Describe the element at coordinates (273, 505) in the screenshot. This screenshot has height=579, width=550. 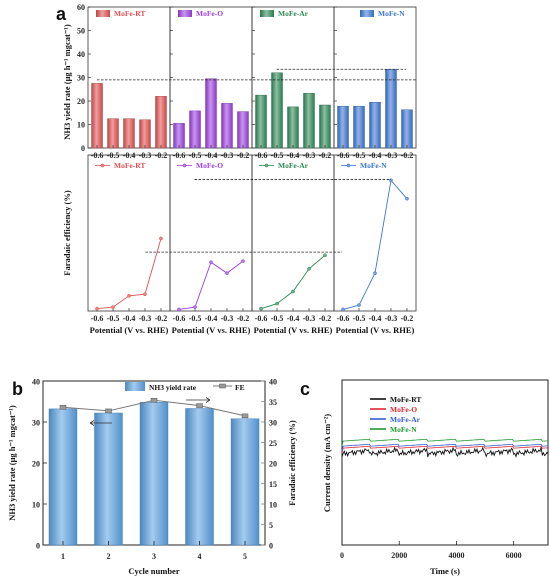
I see `y2tick-label: 10` at that location.